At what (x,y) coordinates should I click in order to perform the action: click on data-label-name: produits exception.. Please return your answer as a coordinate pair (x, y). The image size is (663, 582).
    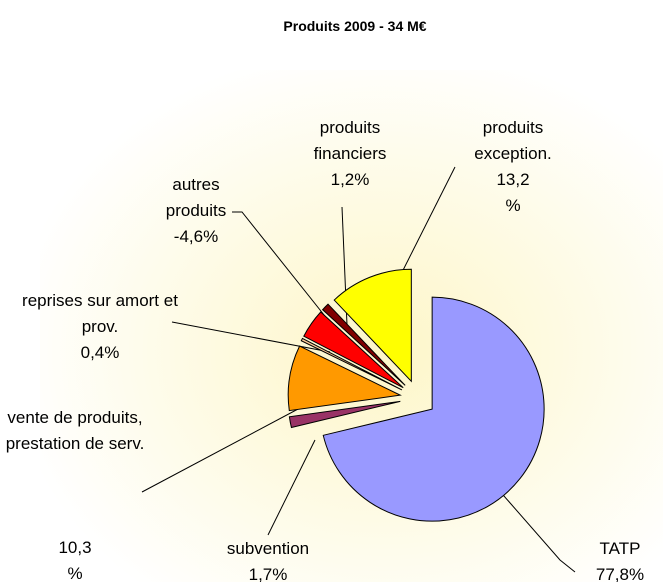
    Looking at the image, I should click on (513, 140).